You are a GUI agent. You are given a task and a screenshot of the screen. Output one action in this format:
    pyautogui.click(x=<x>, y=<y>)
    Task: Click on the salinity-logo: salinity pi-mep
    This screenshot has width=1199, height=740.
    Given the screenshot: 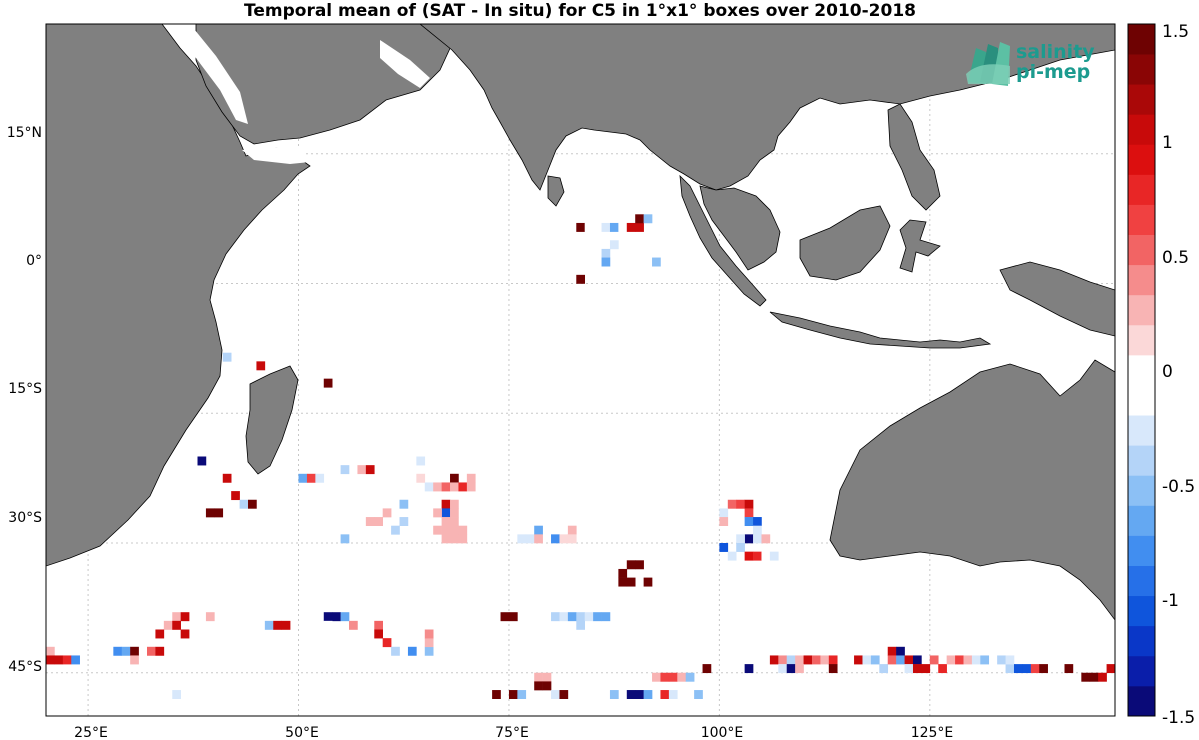 What is the action you would take?
    pyautogui.click(x=1030, y=63)
    